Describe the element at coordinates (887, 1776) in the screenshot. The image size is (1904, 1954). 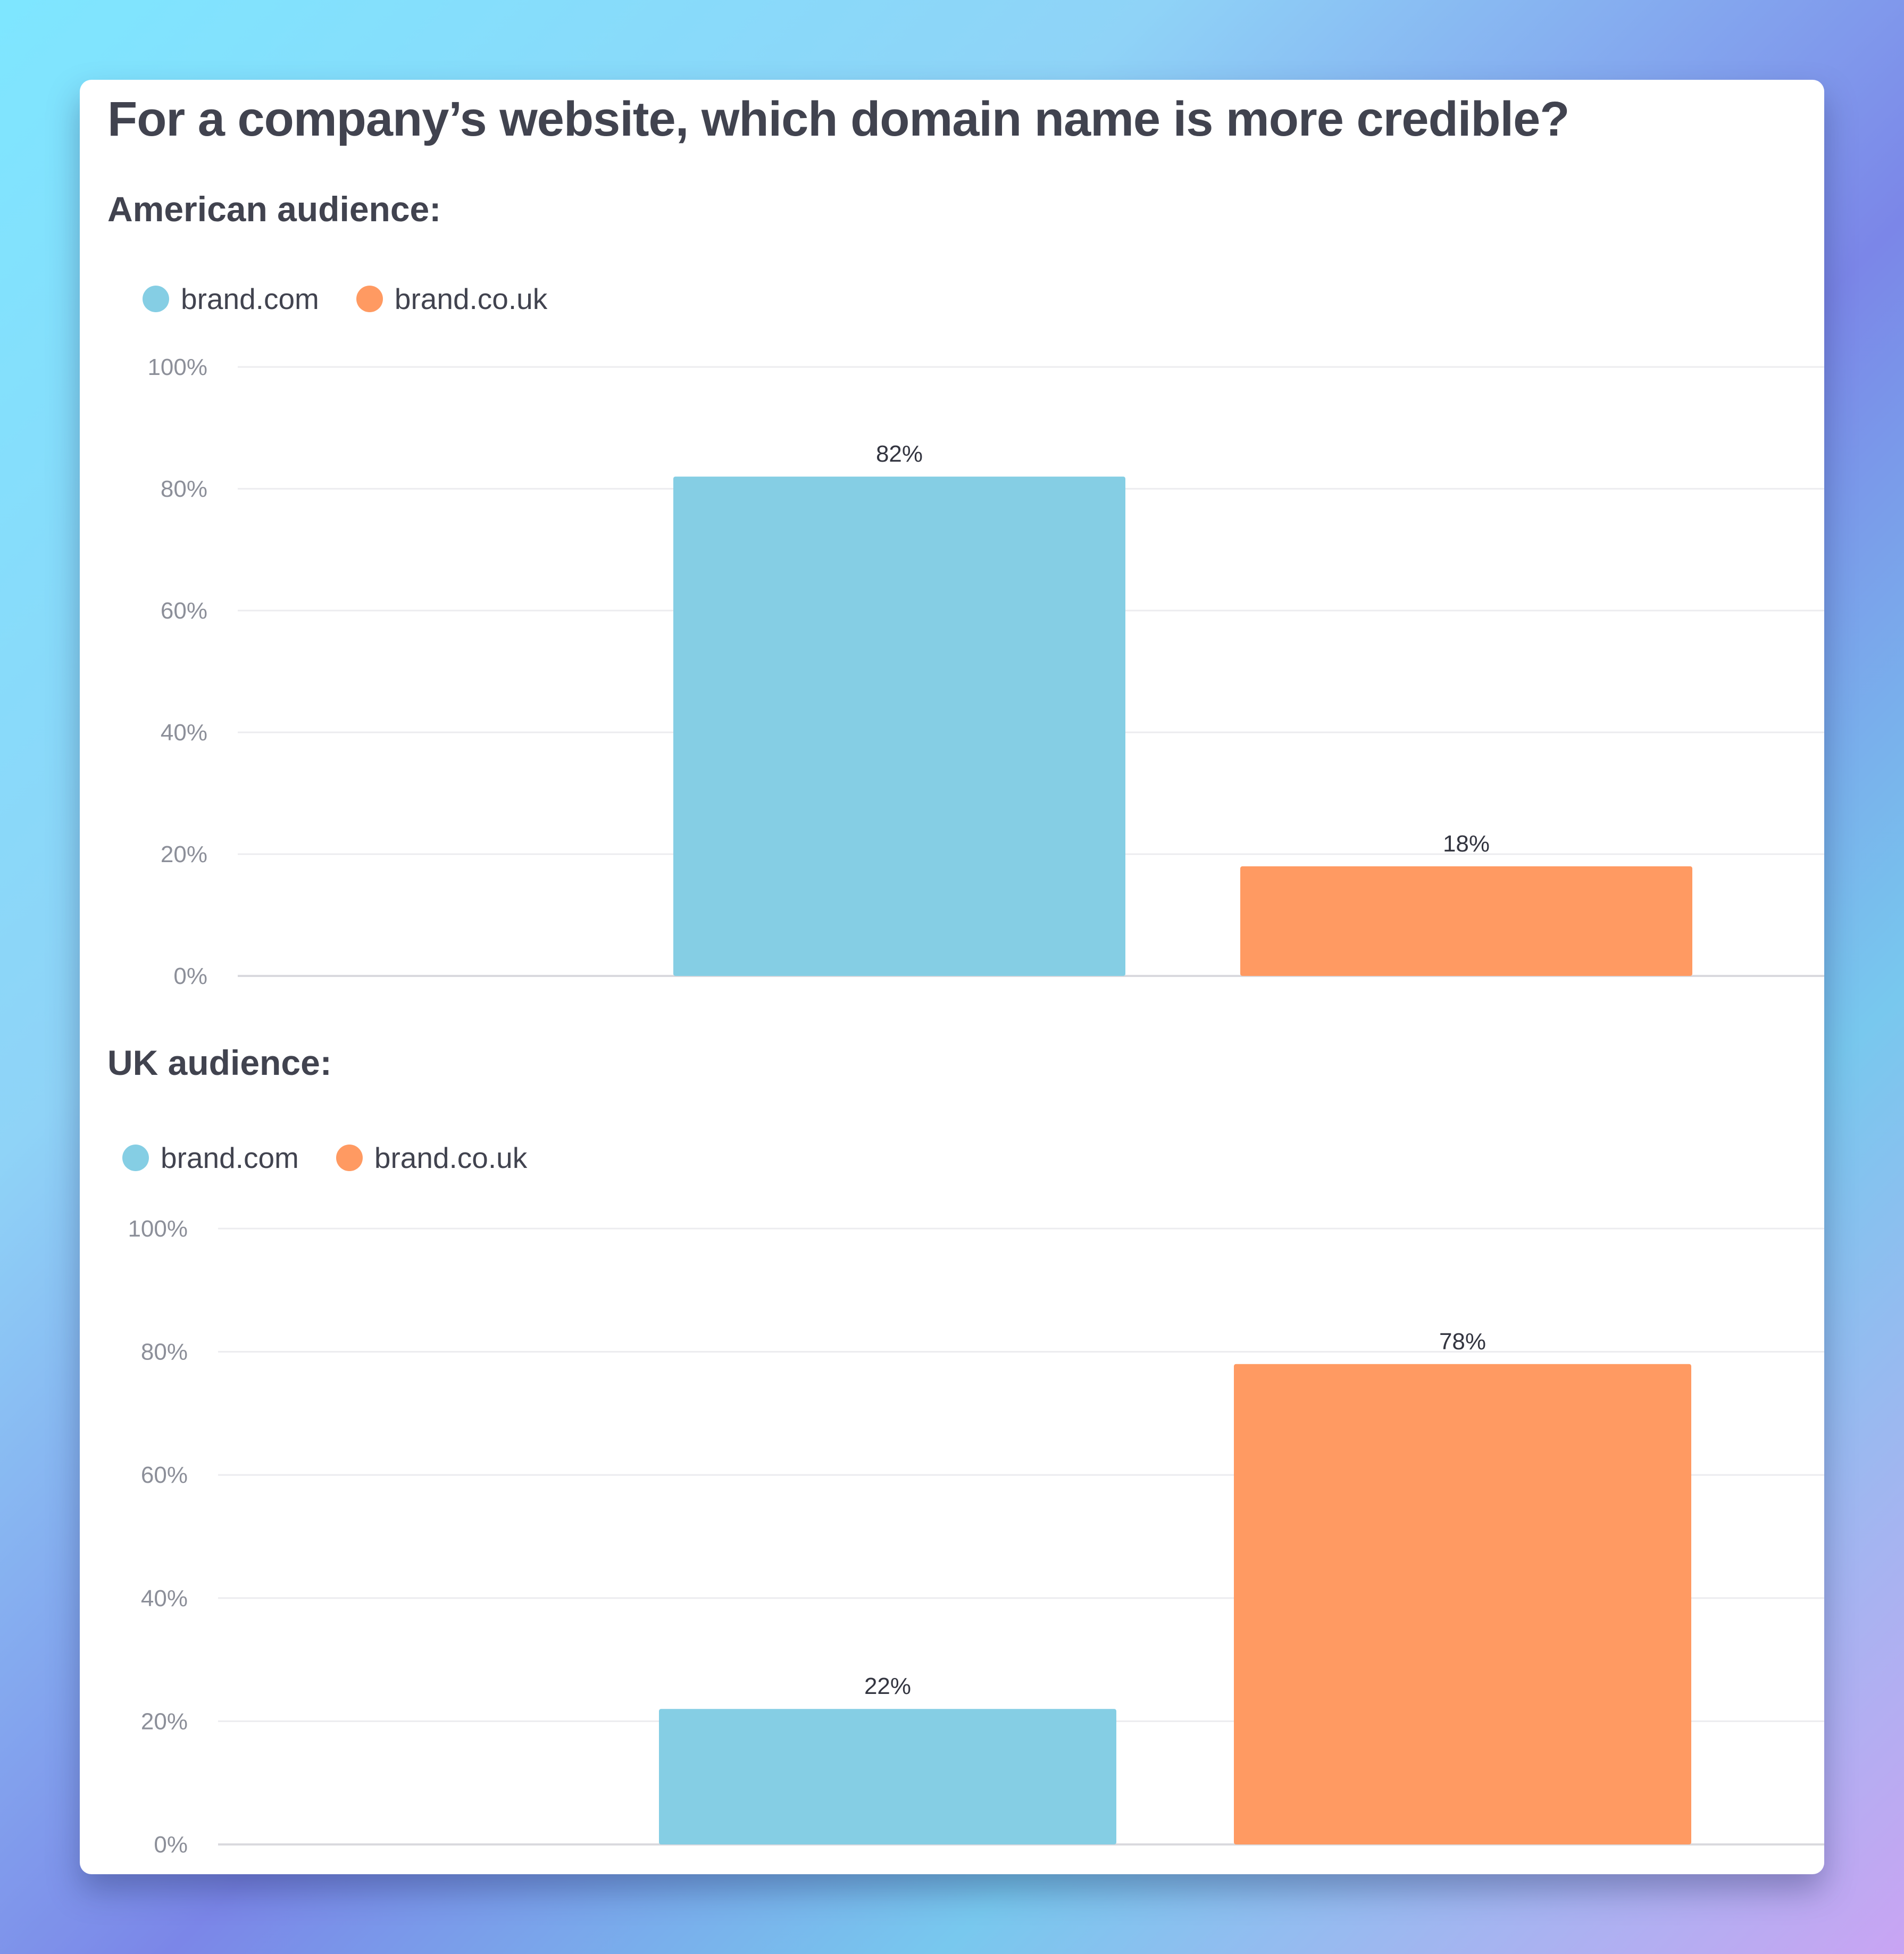
I see `uk-bar-brand-com` at that location.